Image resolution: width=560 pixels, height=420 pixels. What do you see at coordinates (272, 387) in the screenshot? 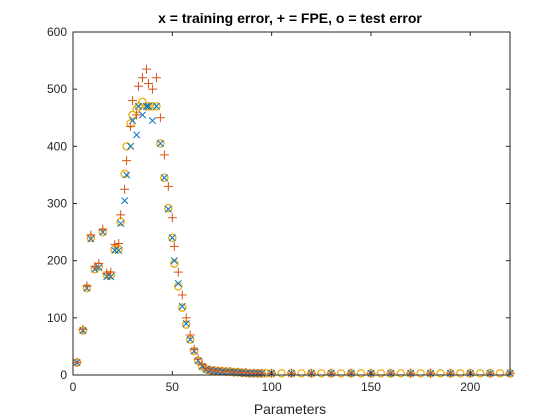
I see `x-tick-label: 100` at bounding box center [272, 387].